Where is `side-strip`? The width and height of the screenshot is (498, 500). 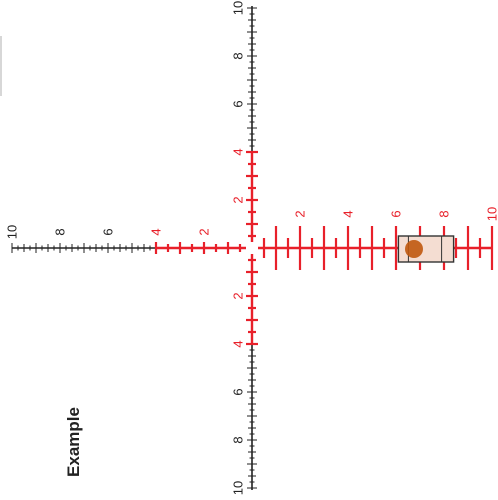
side-strip is located at coordinates (1, 66).